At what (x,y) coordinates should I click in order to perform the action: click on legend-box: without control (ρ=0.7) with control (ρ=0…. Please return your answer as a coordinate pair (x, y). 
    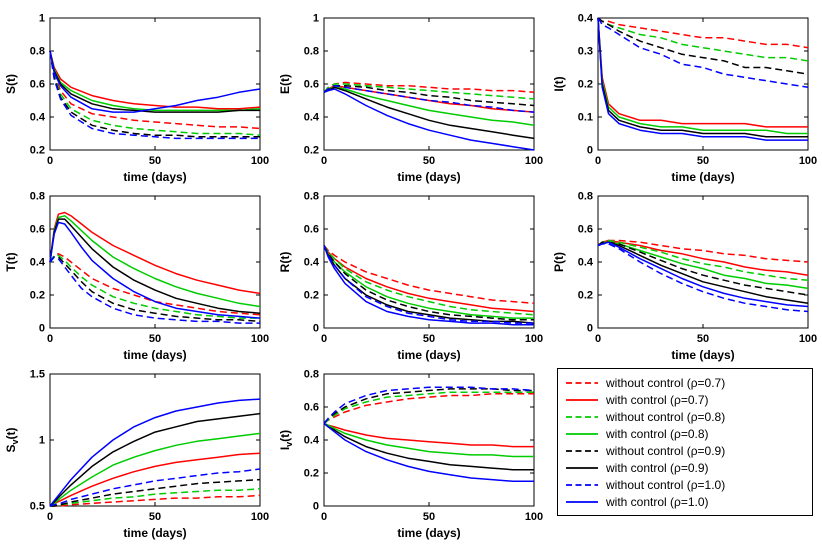
    Looking at the image, I should click on (685, 442).